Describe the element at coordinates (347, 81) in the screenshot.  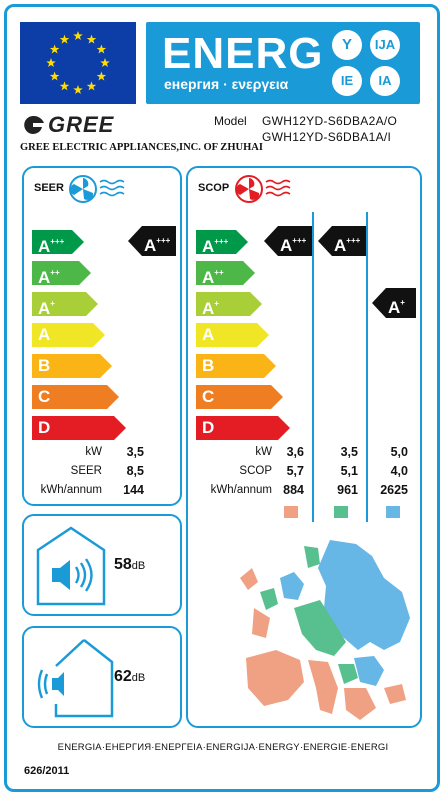
I see `lang-badge-ie: IE` at that location.